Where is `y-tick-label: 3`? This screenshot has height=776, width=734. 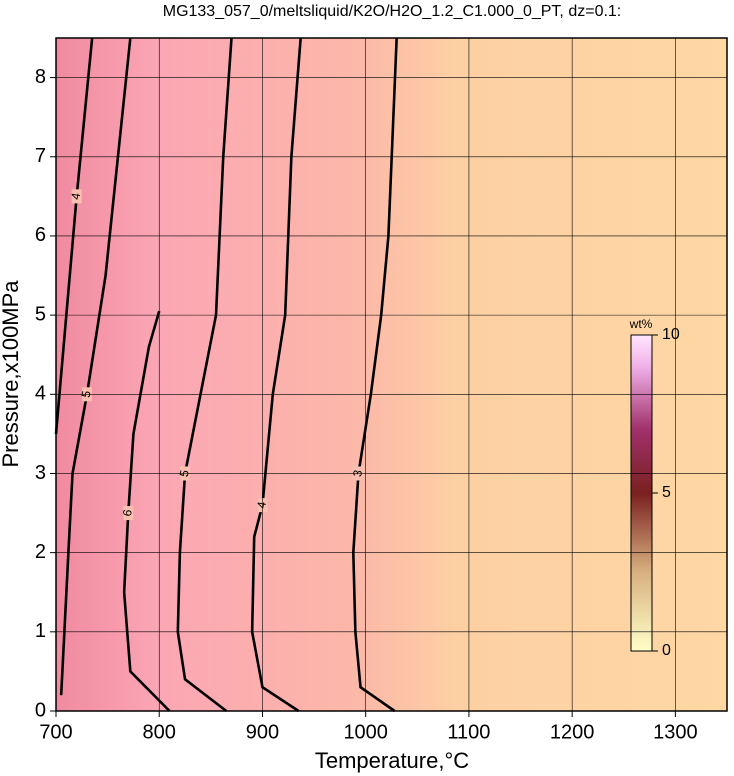
y-tick-label: 3 is located at coordinates (40, 473).